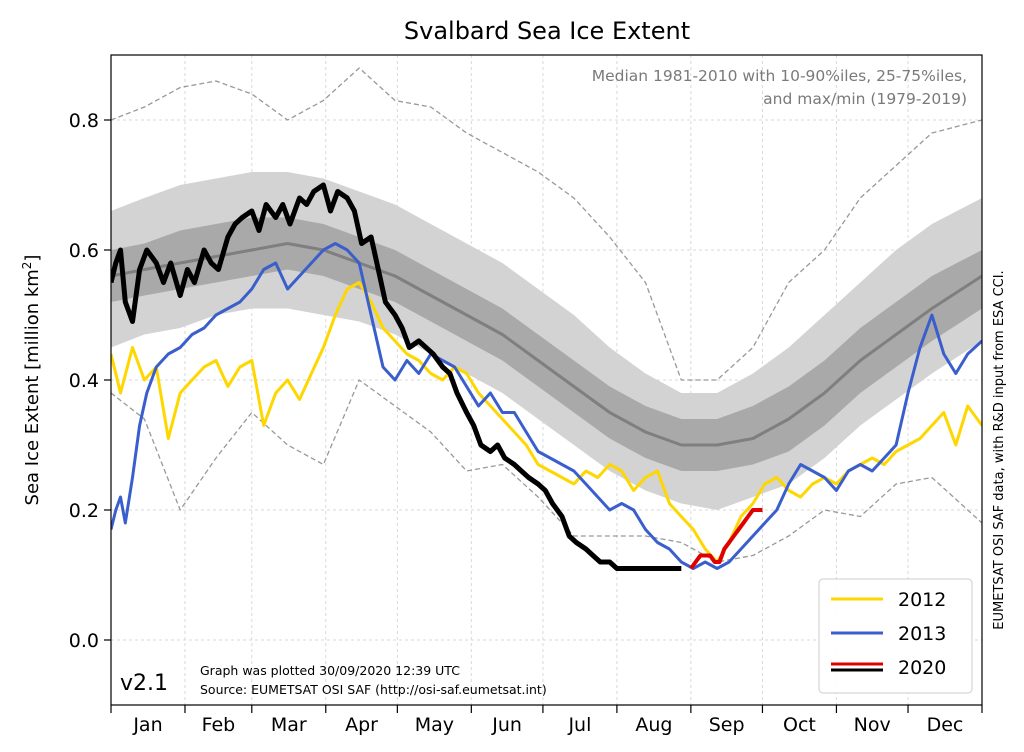 The height and width of the screenshot is (752, 1024). Describe the element at coordinates (727, 725) in the screenshot. I see `x-tick-label-sep: Sep` at that location.